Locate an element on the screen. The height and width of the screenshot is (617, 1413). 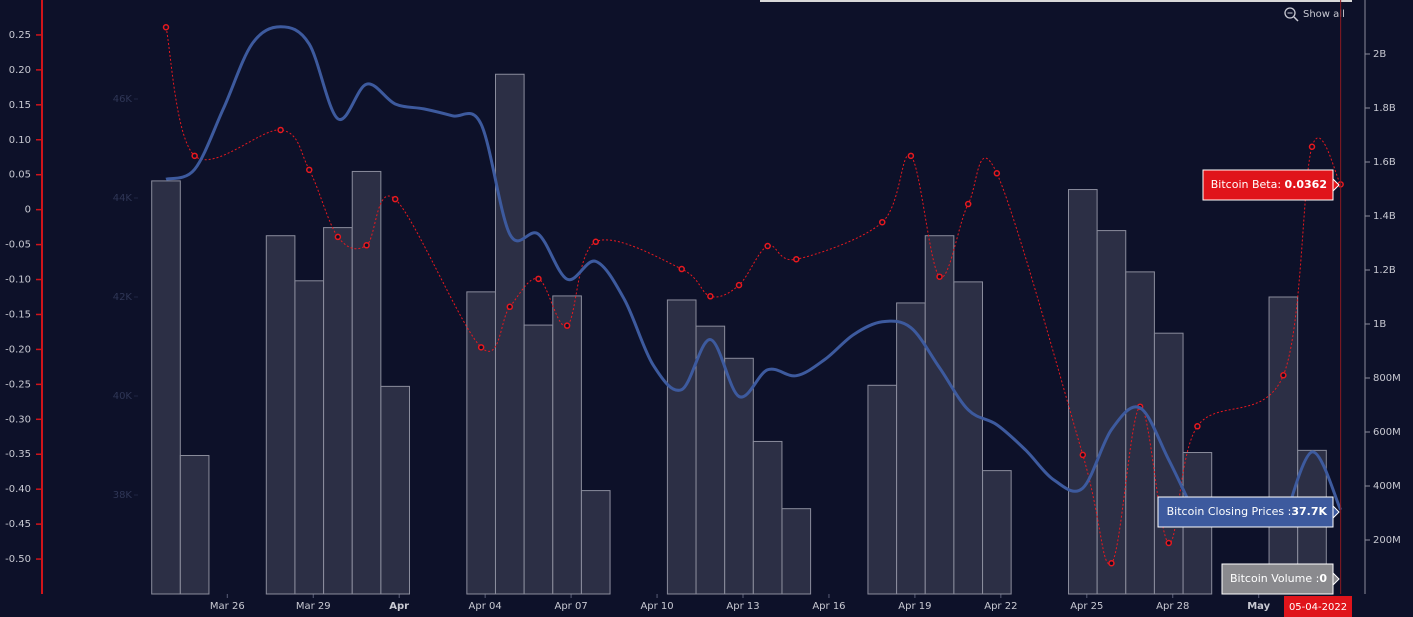
y2-tick-label: 1.2B is located at coordinates (1384, 270).